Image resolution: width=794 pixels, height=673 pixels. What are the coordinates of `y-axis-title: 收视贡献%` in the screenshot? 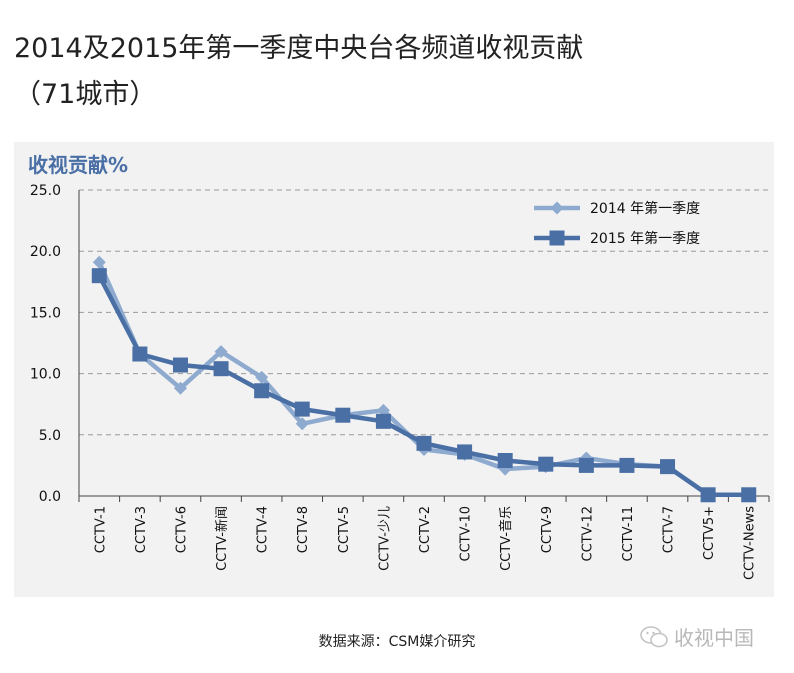 It's located at (78, 165).